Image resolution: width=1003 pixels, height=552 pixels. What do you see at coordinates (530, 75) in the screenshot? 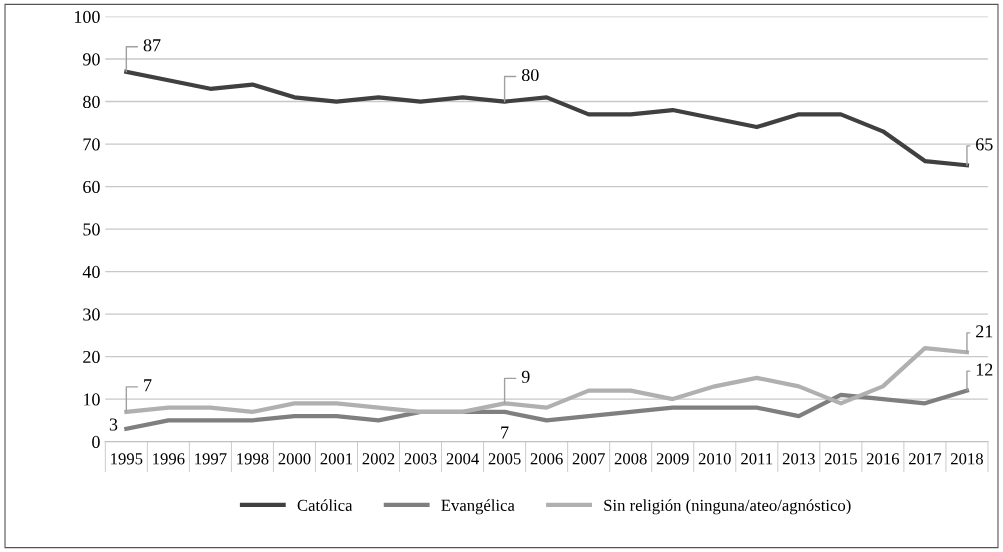
I see `data-label: 80` at bounding box center [530, 75].